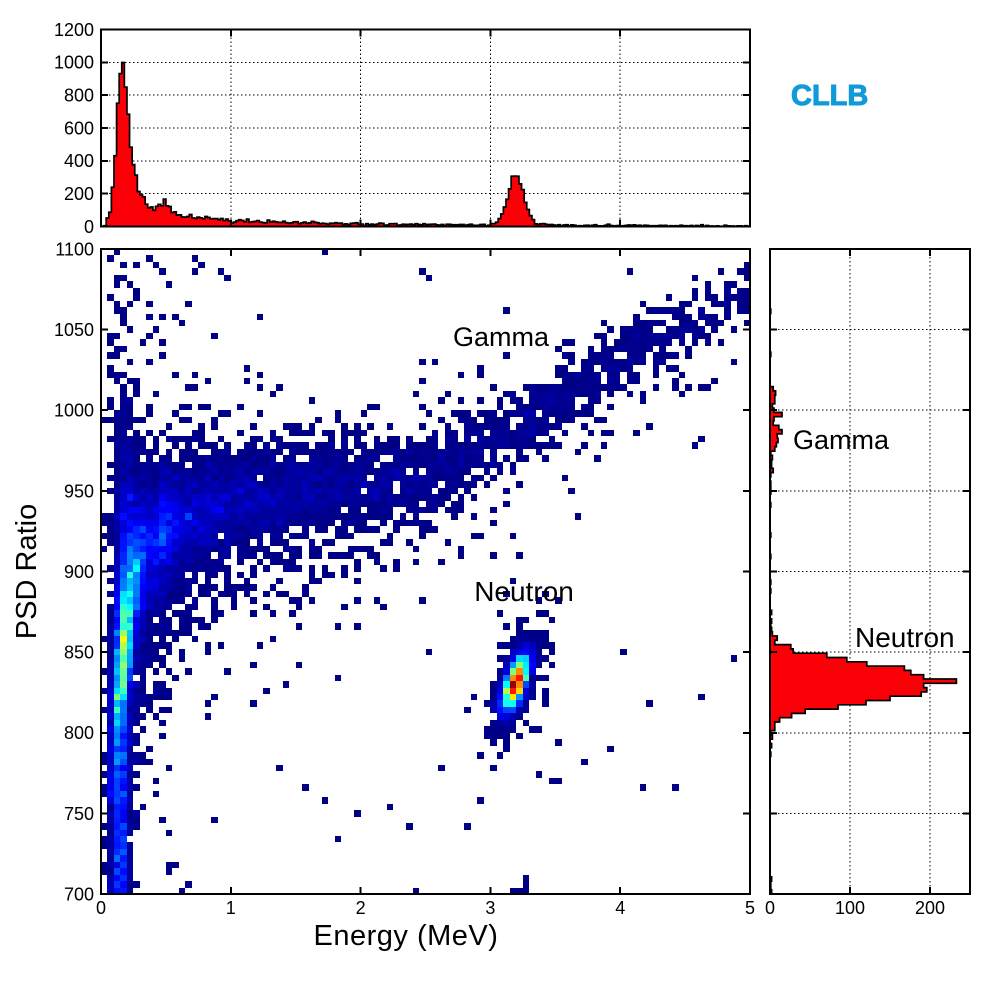 This screenshot has width=1000, height=999. I want to click on svg-text: CLLB, so click(829, 96).